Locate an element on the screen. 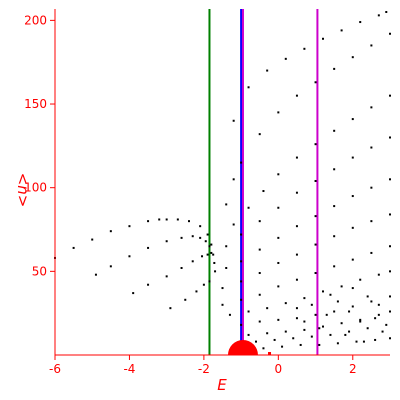  marker-blob is located at coordinates (242, 347).